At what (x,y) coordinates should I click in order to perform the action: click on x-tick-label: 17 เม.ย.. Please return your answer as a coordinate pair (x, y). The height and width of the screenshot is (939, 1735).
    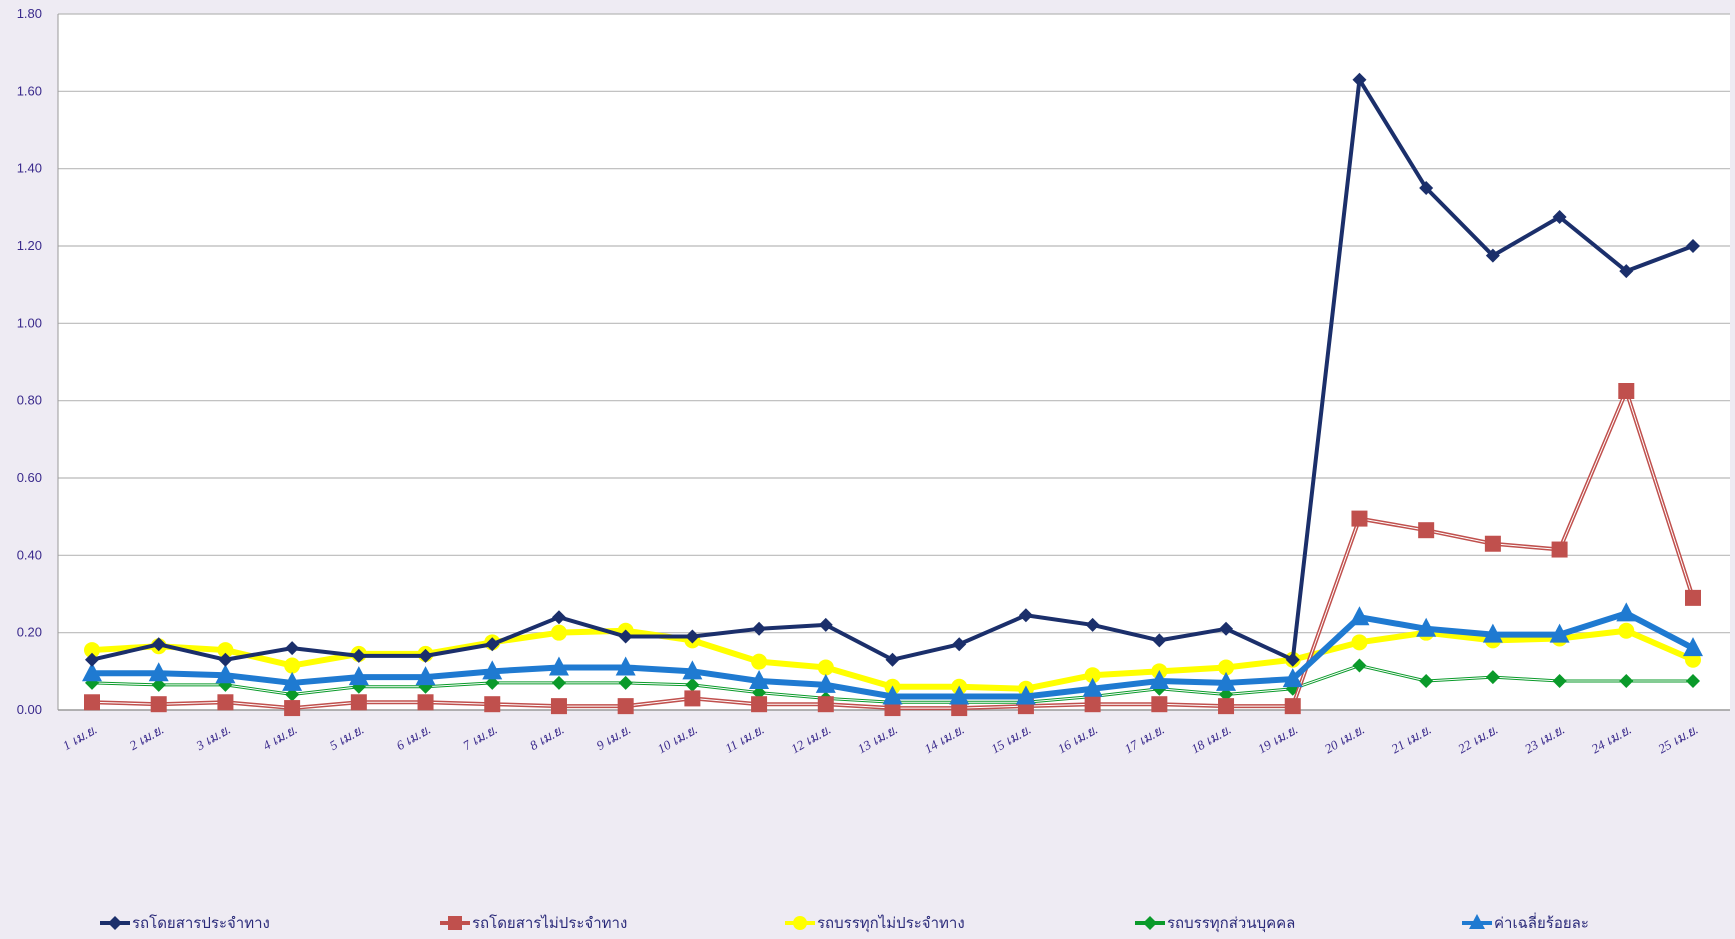
    Looking at the image, I should click on (1144, 739).